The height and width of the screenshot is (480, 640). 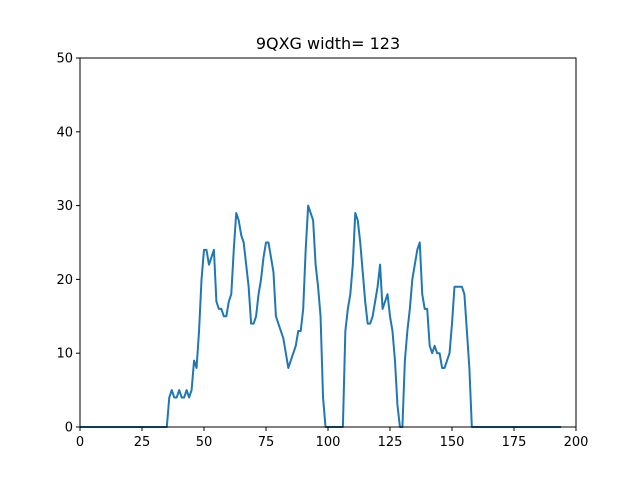 I want to click on x-tick-label: 175, so click(x=514, y=442).